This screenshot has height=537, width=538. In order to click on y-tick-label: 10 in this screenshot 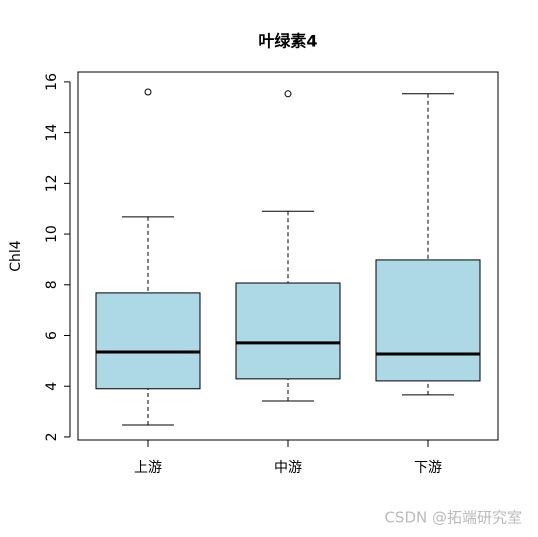, I will do `click(52, 234)`.